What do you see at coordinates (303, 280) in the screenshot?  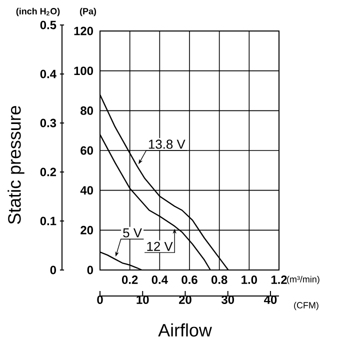 I see `x-axis-title: (m³/min)` at bounding box center [303, 280].